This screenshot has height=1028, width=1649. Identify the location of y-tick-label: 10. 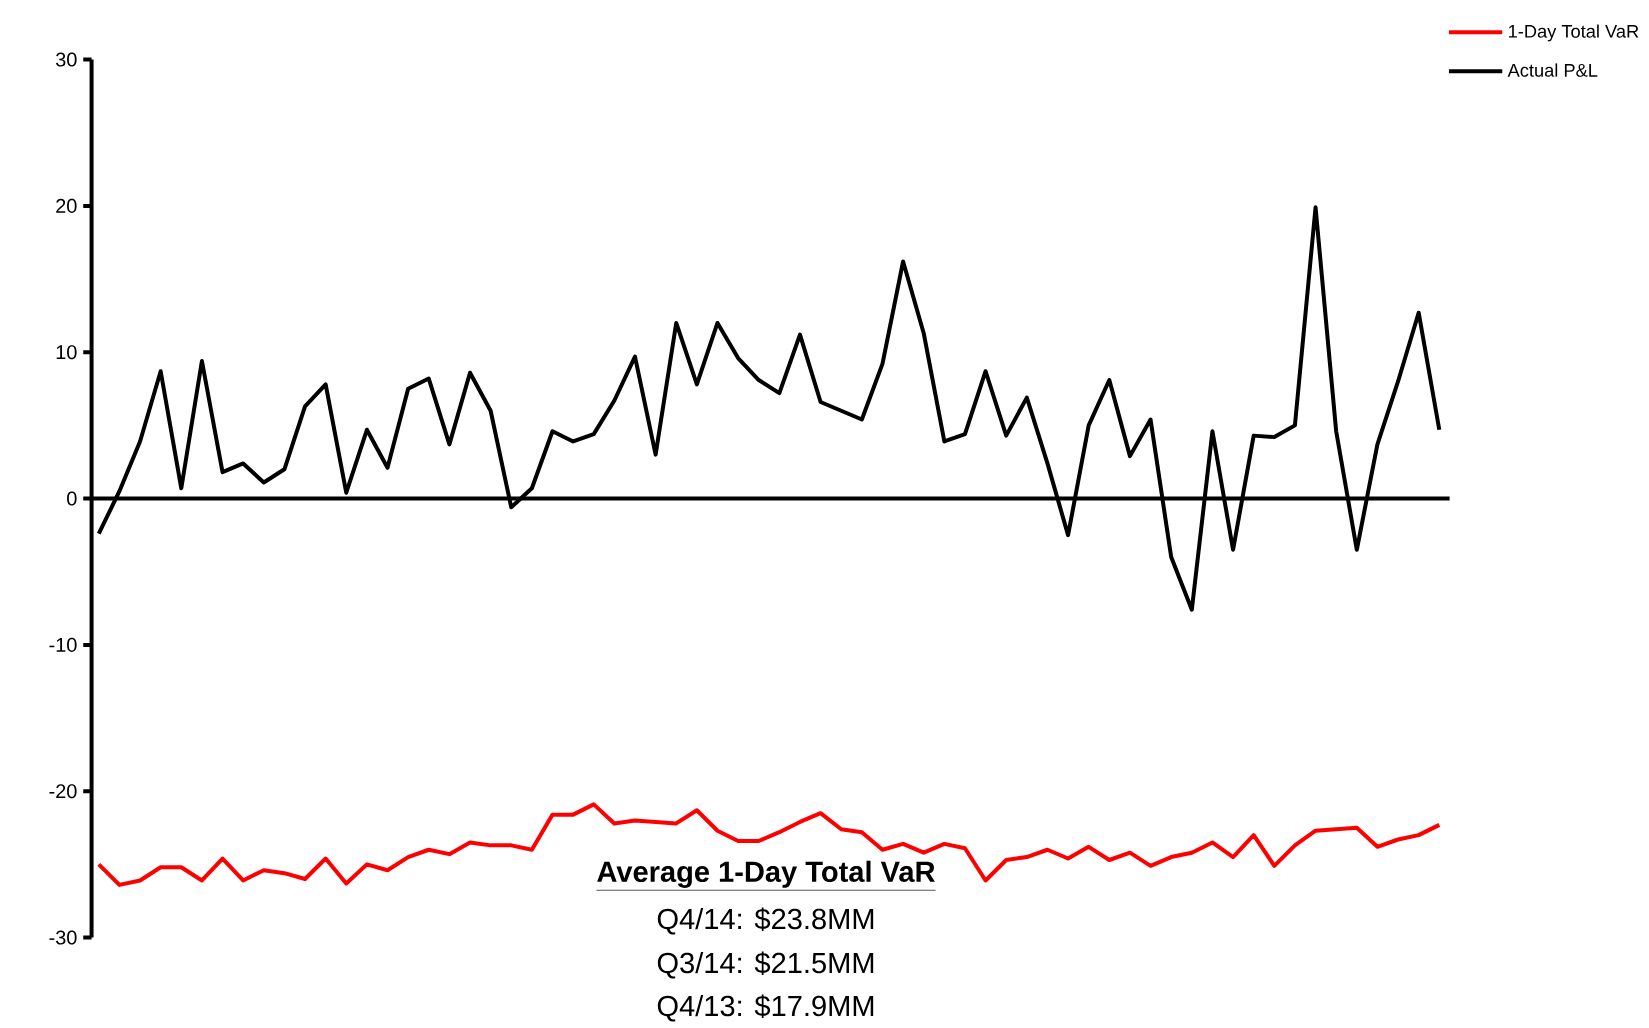
(66, 352).